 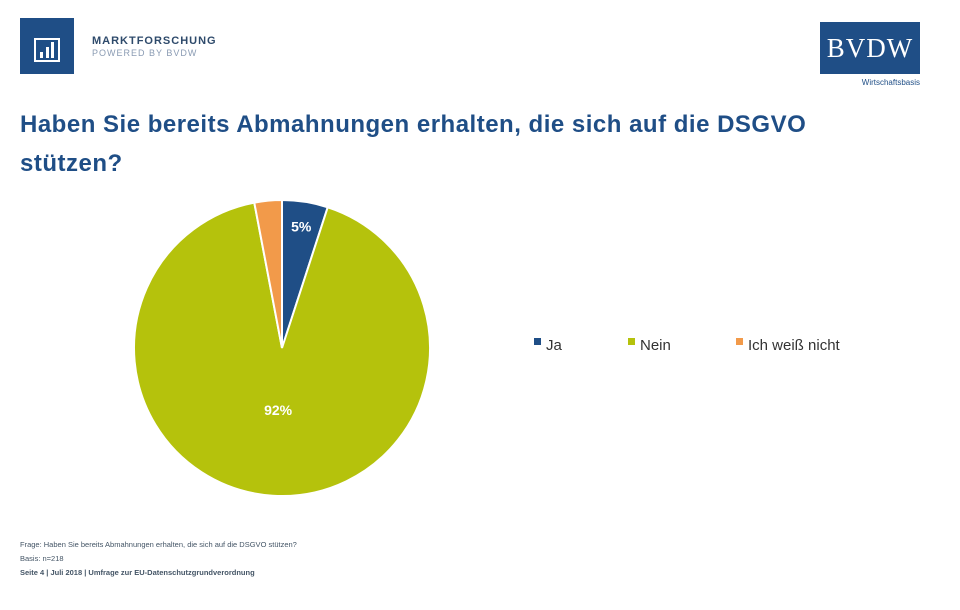 What do you see at coordinates (154, 40) in the screenshot?
I see `logo-title: MARKTFORSCHUNG` at bounding box center [154, 40].